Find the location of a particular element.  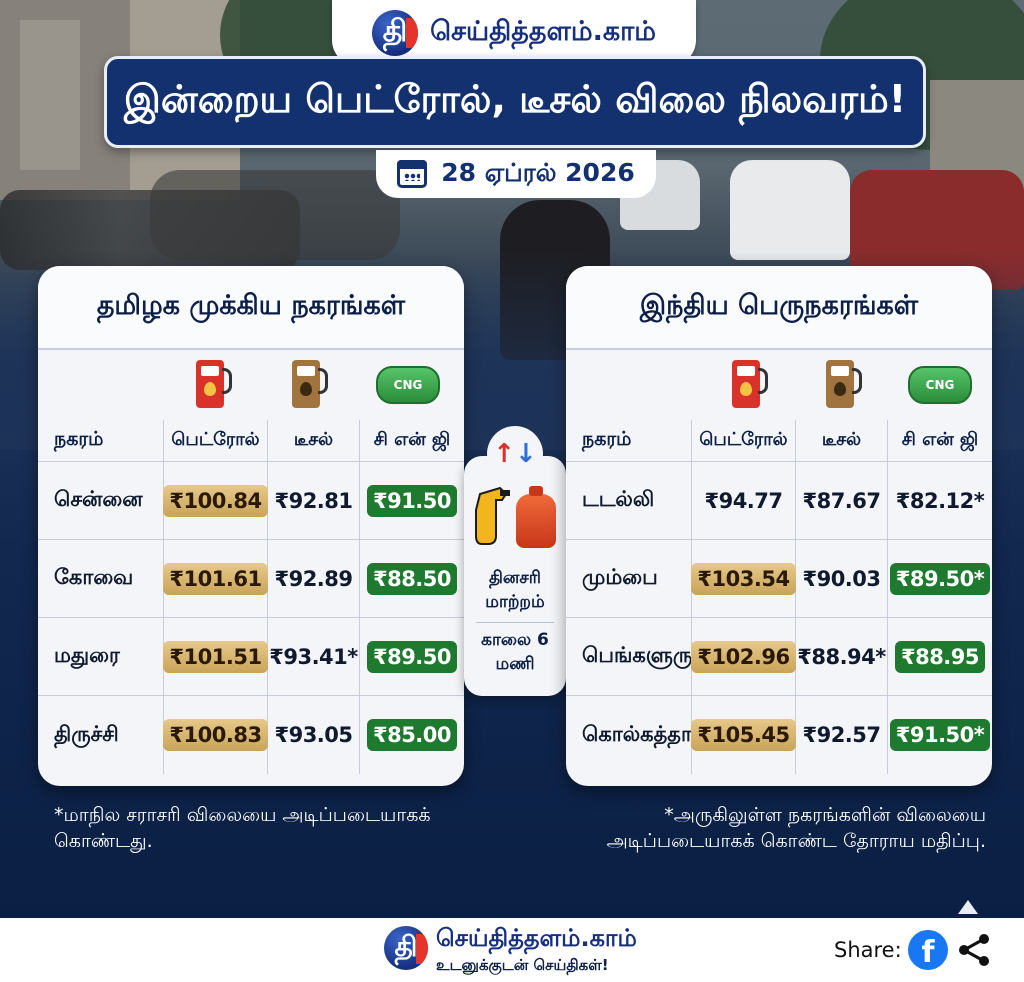

headline-text: இன்றைய பெட்ரோல், டீசல் விலை நிலவரம்! is located at coordinates (515, 99).